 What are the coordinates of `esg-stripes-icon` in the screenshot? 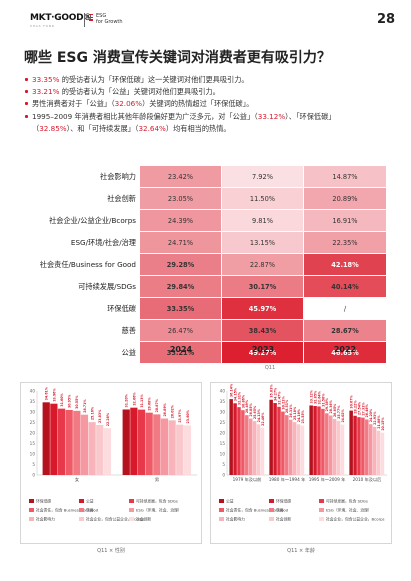 It's located at (91, 17).